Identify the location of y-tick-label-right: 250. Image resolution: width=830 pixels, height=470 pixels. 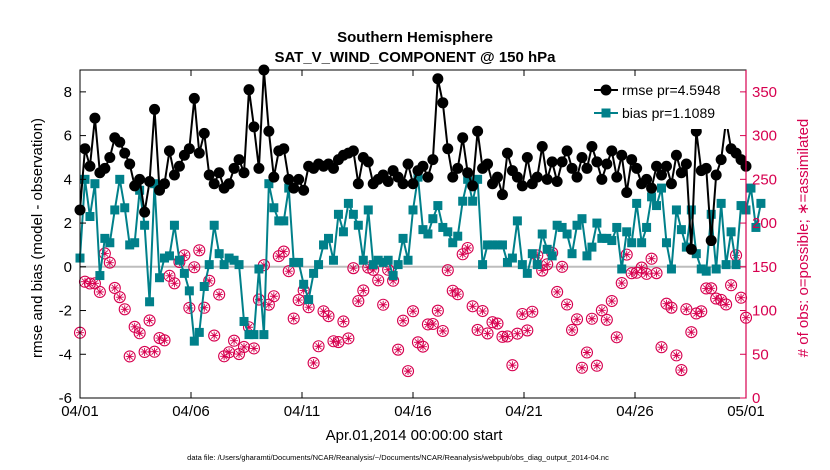
(764, 179).